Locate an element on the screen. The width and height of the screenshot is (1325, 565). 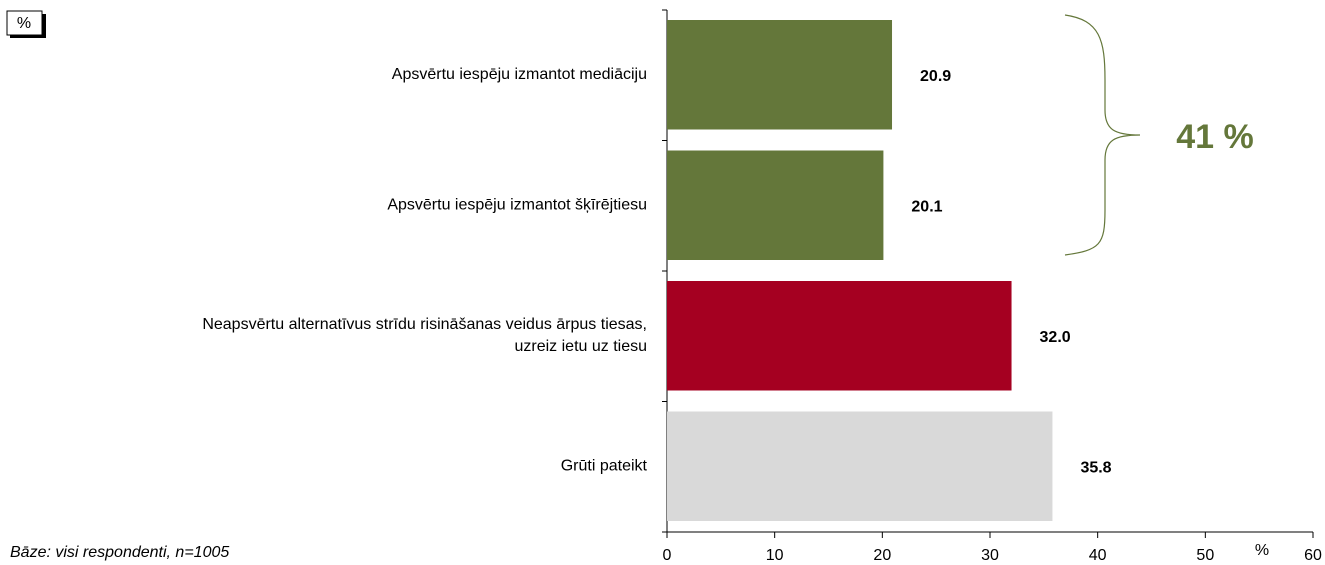
group-annotation: 41 % is located at coordinates (1215, 137).